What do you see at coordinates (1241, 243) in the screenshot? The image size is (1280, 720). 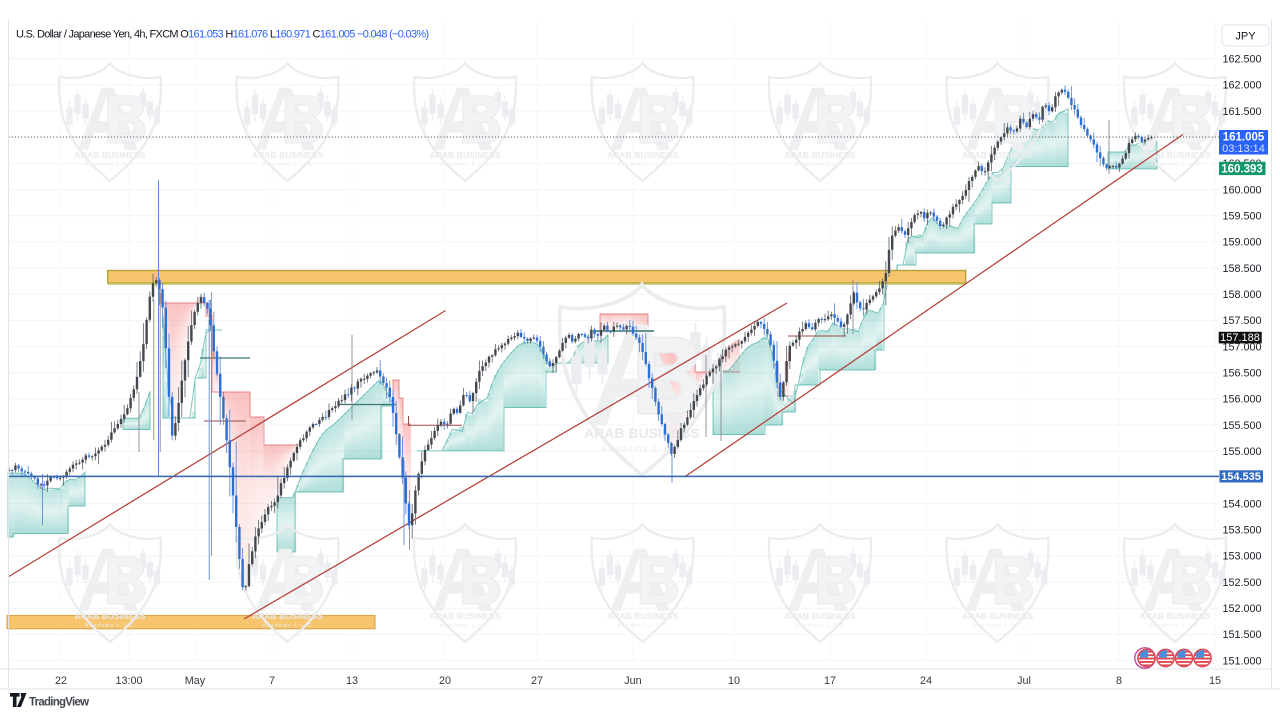 I see `svg-text: 159.000` at bounding box center [1241, 243].